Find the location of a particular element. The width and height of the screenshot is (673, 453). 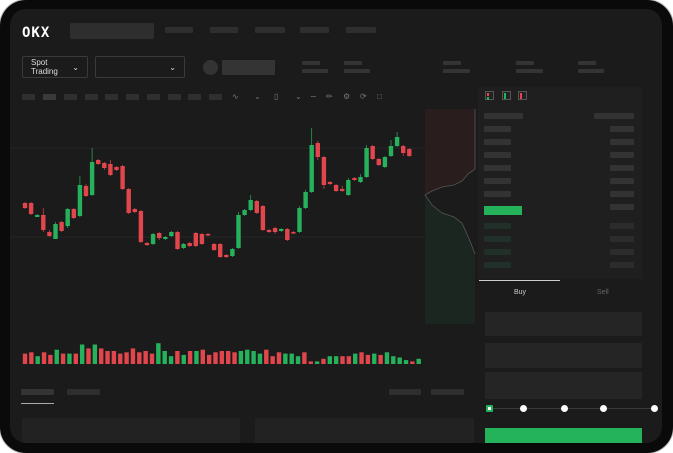

fullscreen-icon: □ is located at coordinates (379, 96).